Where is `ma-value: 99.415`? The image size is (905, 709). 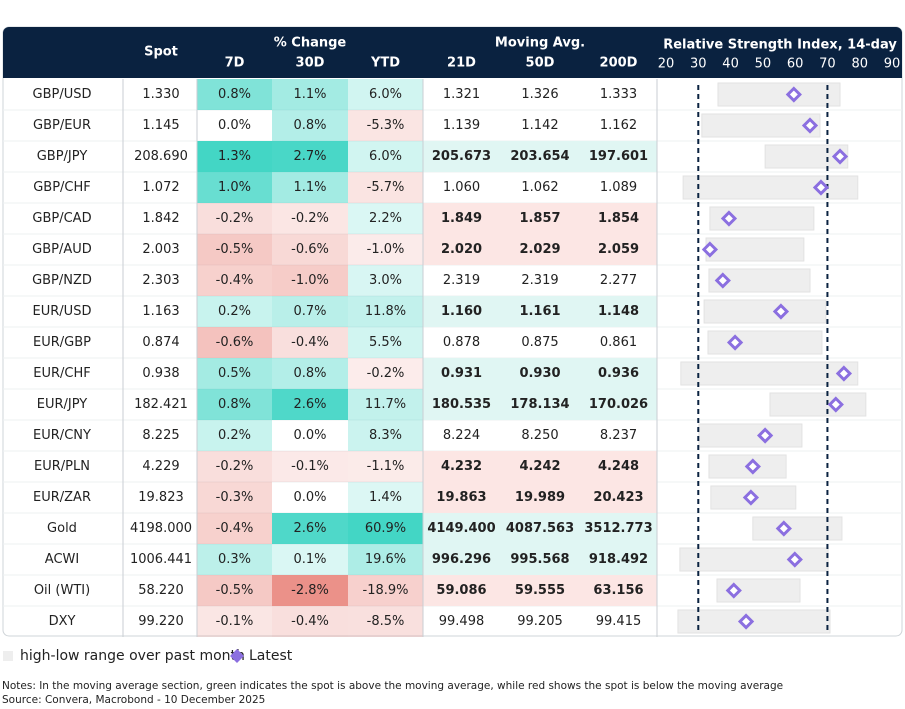
ma-value: 99.415 is located at coordinates (619, 621).